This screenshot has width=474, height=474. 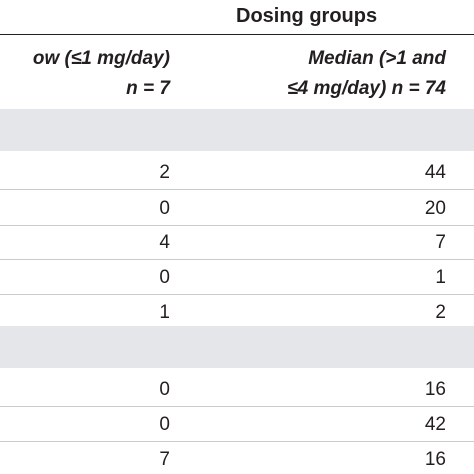 I want to click on section2-row1-median: 16, so click(x=435, y=389).